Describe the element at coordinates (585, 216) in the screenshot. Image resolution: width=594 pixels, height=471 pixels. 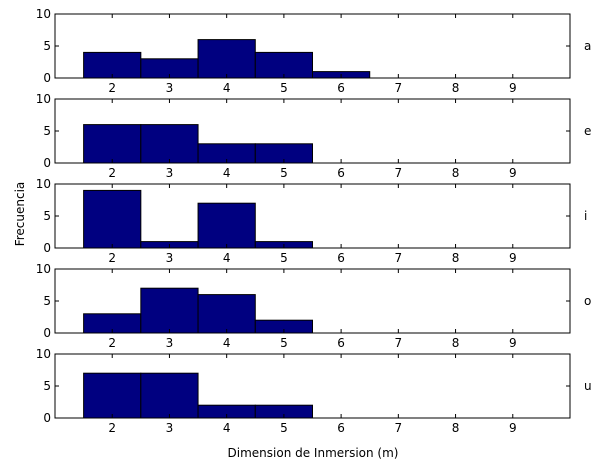
I see `panel-label-i: i` at that location.